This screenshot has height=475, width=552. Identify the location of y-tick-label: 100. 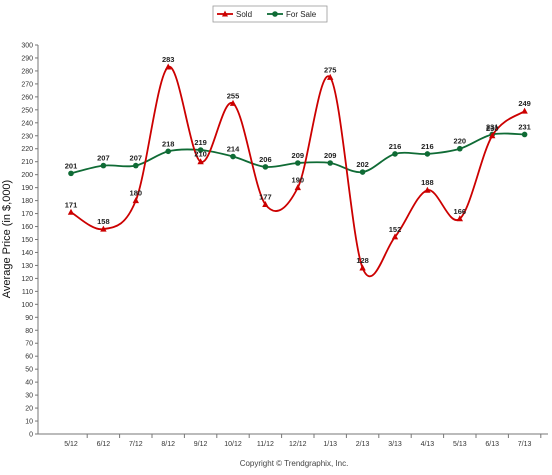
(27, 305).